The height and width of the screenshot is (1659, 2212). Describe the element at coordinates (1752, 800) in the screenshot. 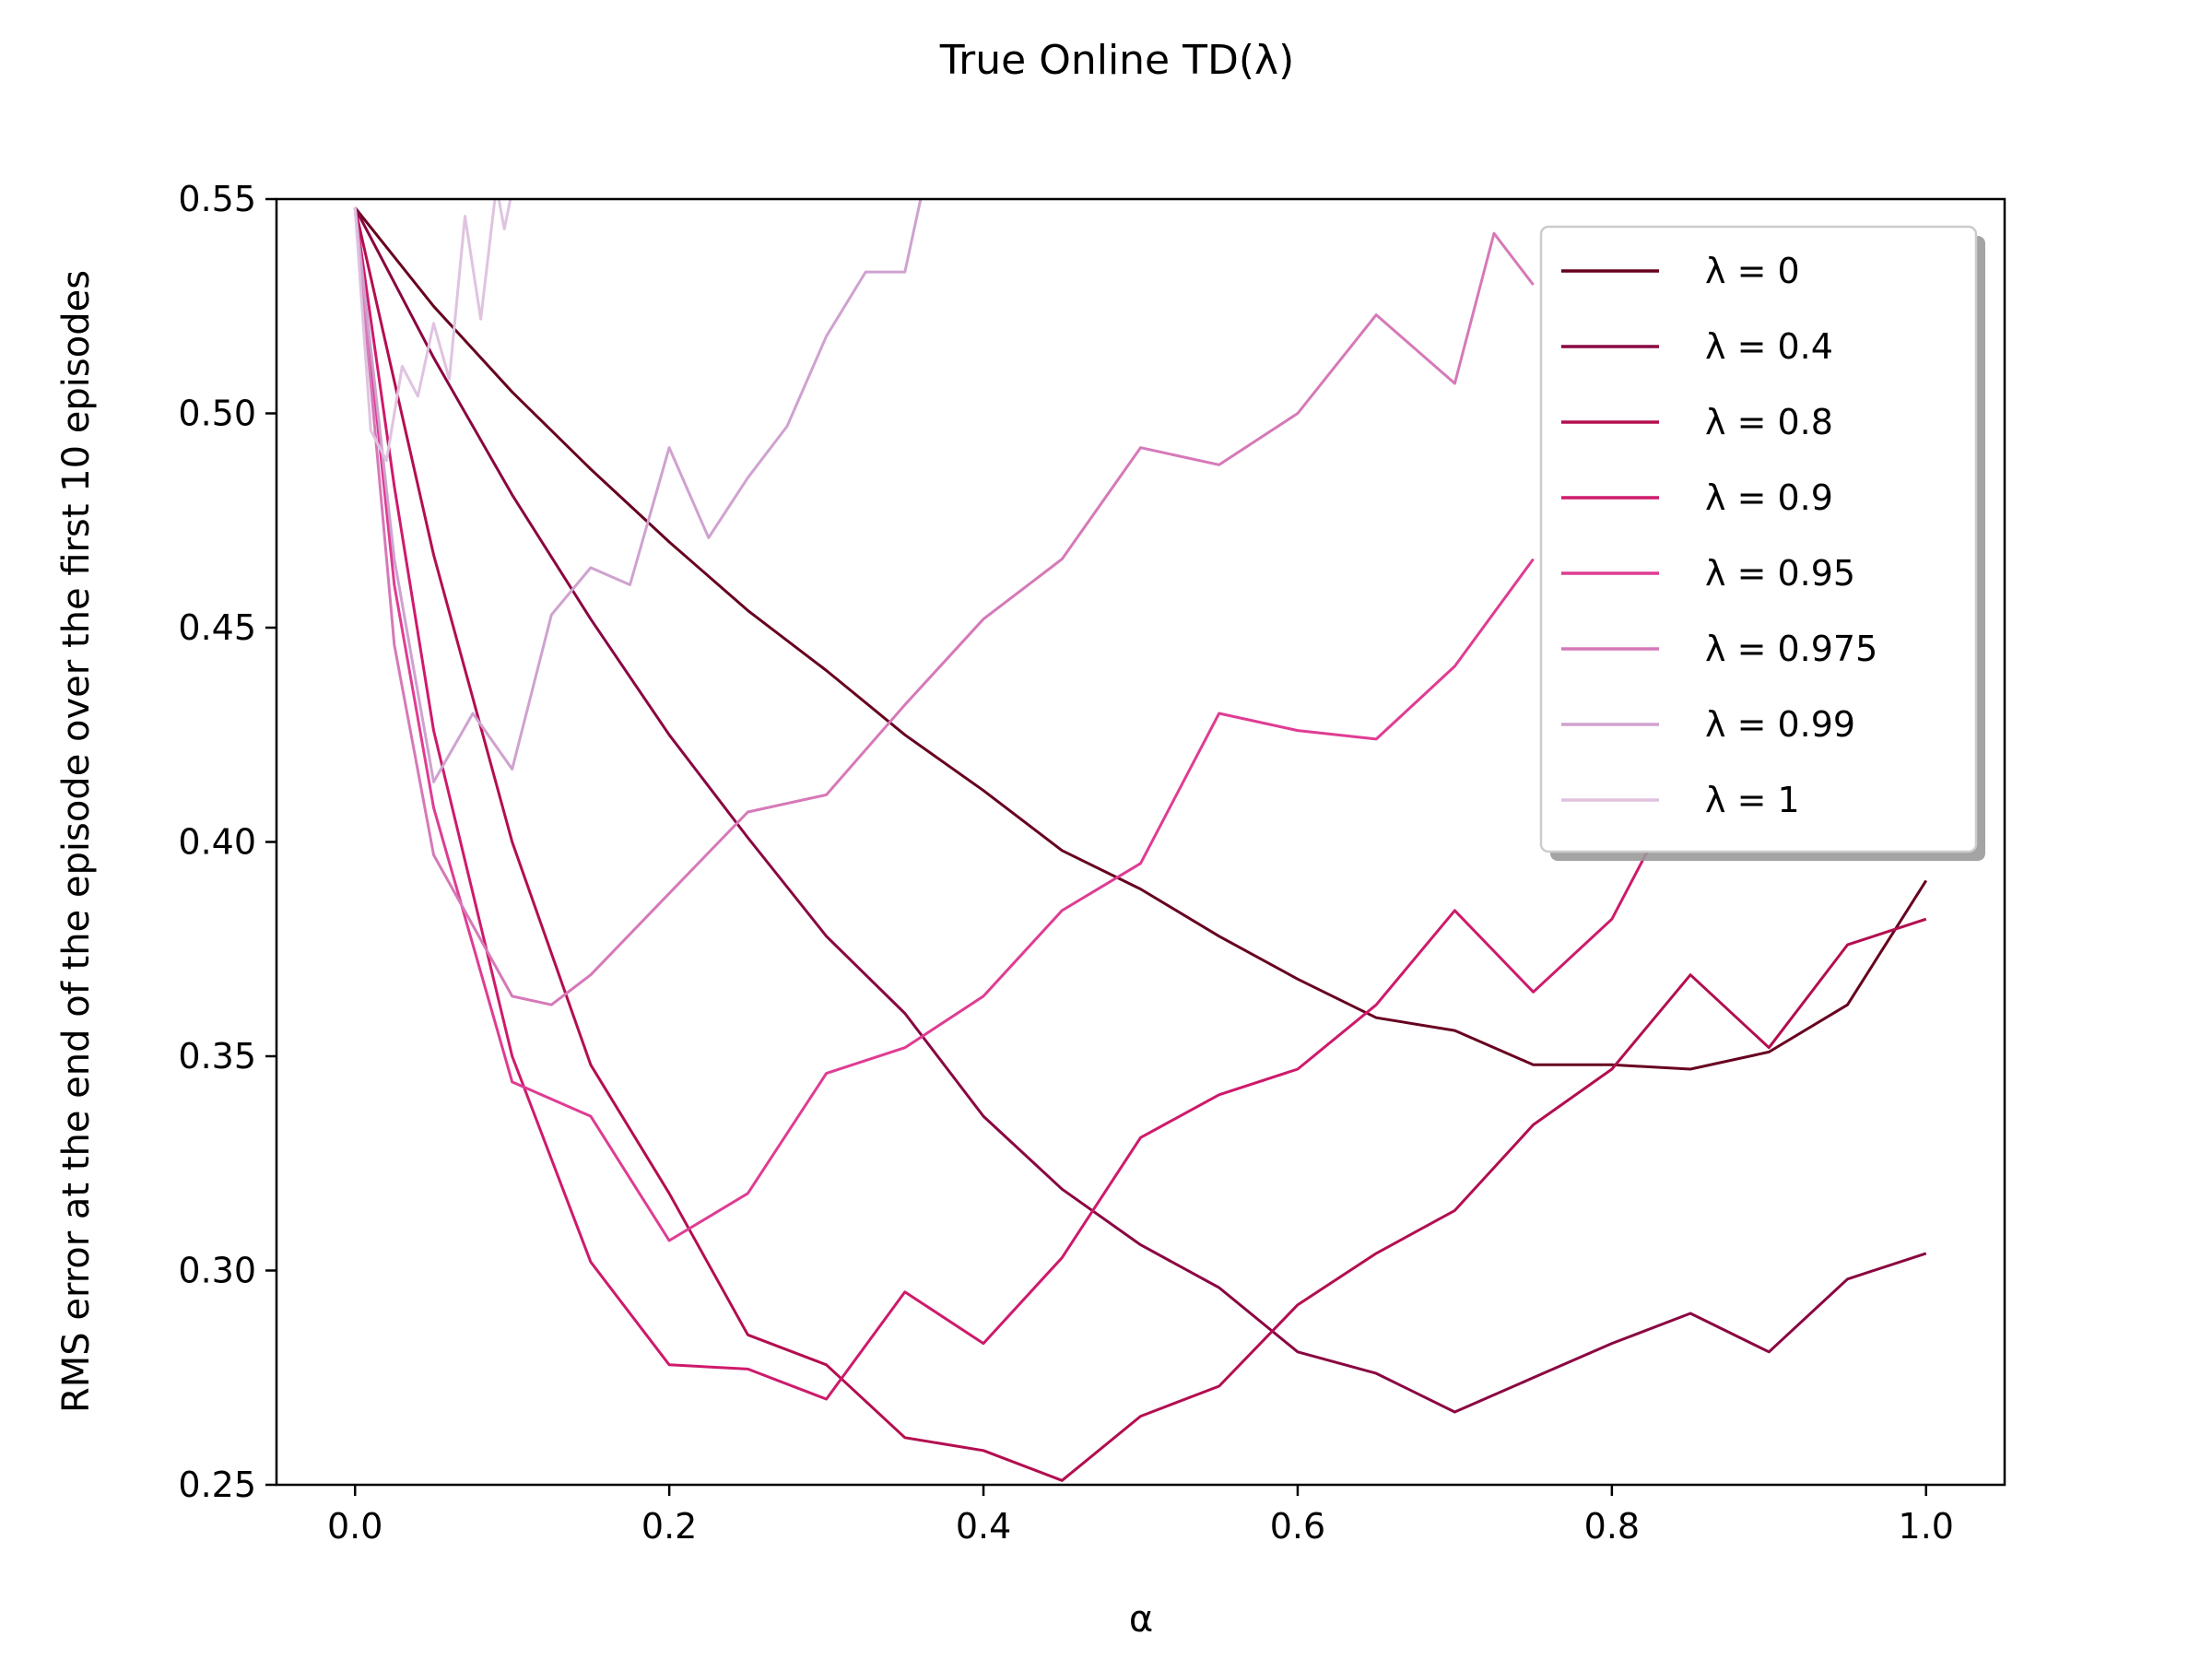

I see `legend-label-7: λ = 1` at that location.